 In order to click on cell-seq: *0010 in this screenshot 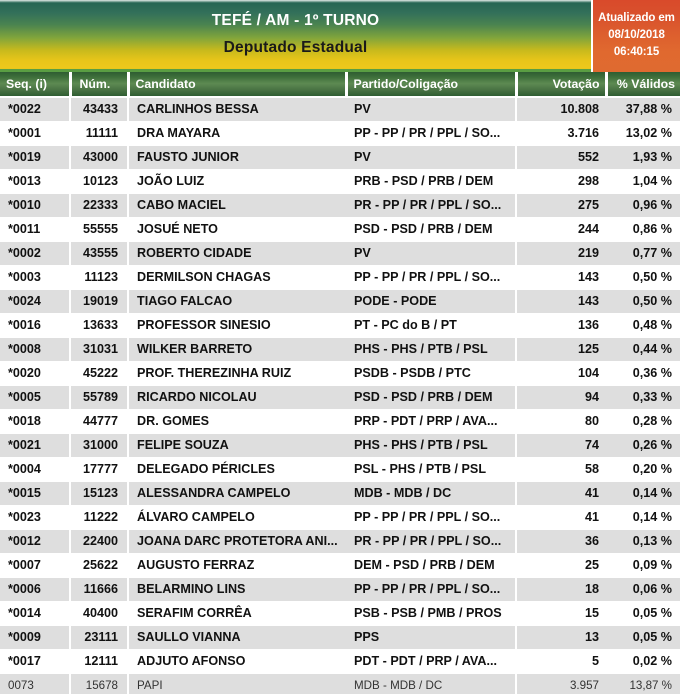, I will do `click(35, 205)`.